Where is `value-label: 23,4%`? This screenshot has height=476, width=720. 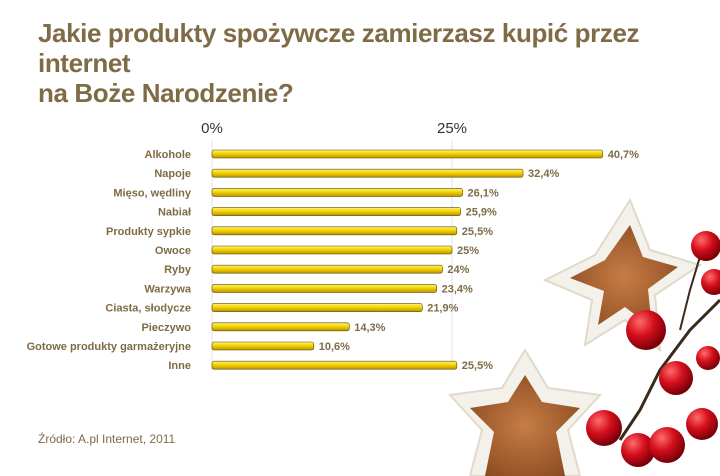
value-label: 23,4% is located at coordinates (457, 289).